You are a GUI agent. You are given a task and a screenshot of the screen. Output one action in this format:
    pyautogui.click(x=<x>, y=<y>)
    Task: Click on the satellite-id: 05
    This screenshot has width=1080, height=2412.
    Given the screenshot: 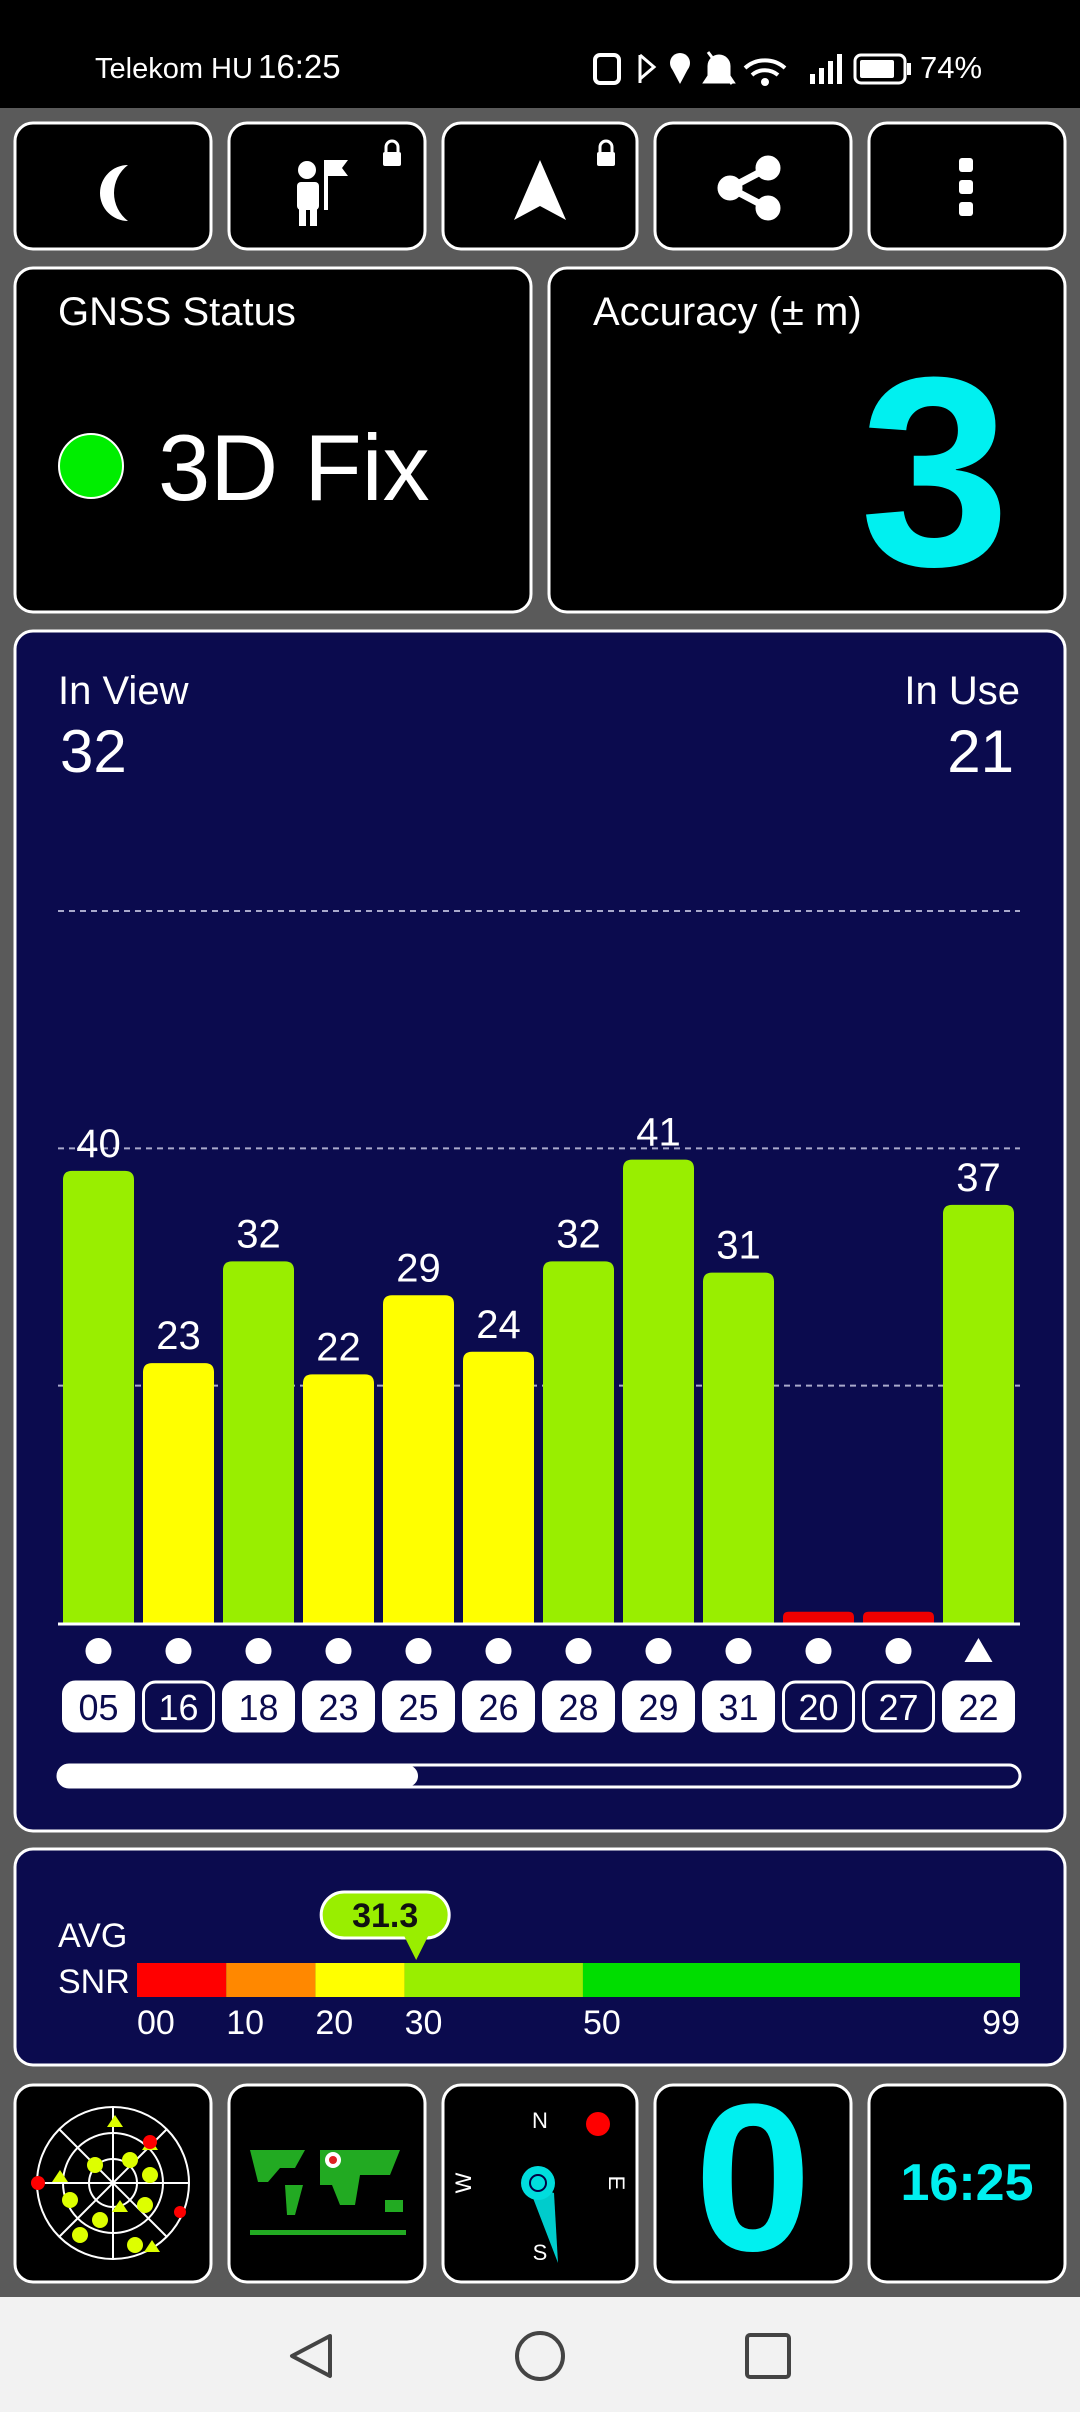 What is the action you would take?
    pyautogui.click(x=98, y=1707)
    